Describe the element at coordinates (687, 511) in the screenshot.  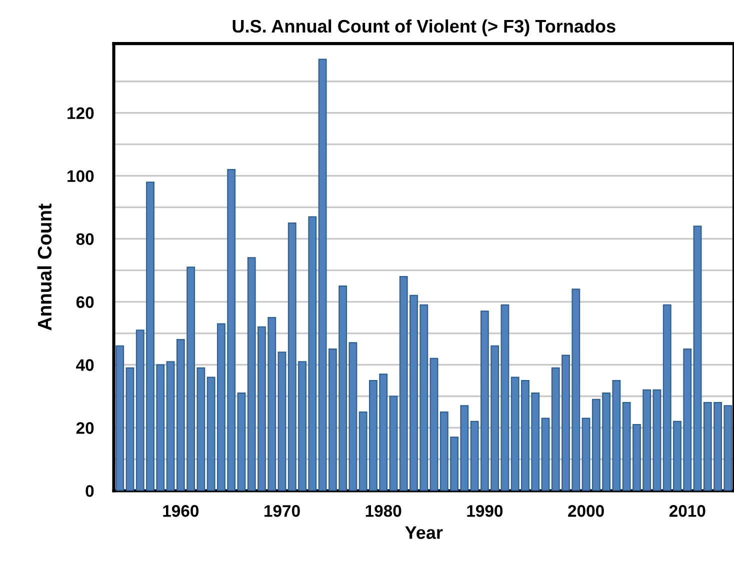
I see `x-tick-label: 2010` at that location.